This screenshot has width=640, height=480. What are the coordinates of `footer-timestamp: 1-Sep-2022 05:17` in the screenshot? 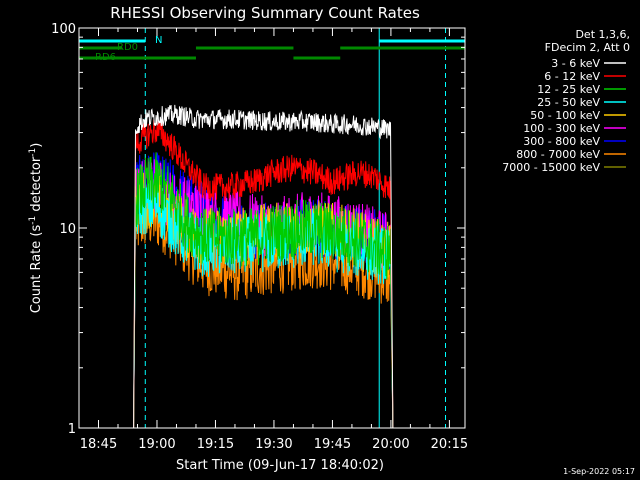 It's located at (599, 471).